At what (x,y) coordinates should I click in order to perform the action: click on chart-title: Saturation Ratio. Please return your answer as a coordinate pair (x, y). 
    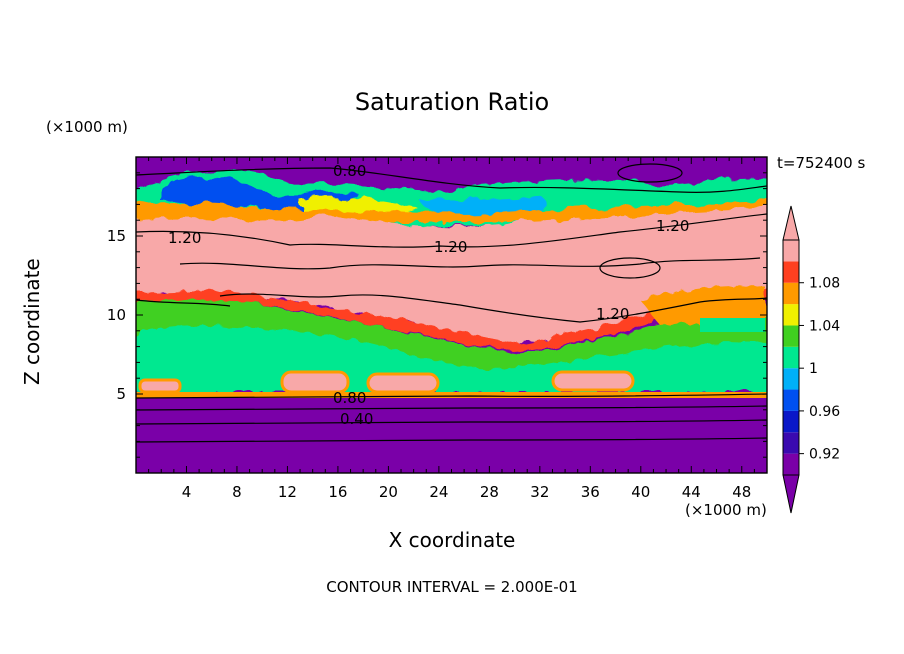
    Looking at the image, I should click on (452, 102).